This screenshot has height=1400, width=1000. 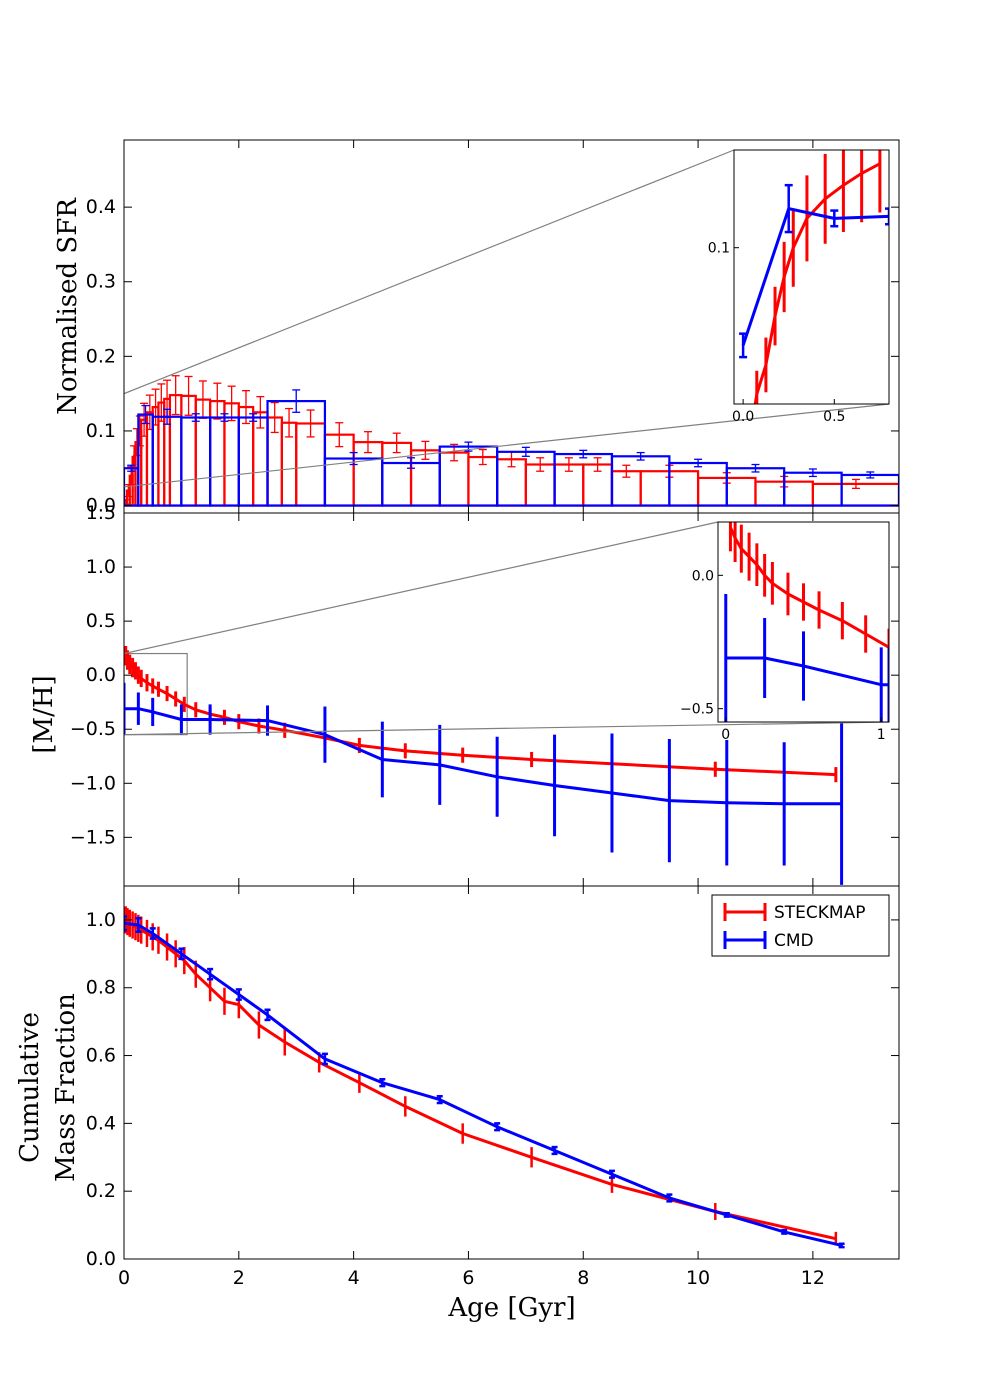 What do you see at coordinates (583, 1278) in the screenshot?
I see `x-tick-label: 8` at bounding box center [583, 1278].